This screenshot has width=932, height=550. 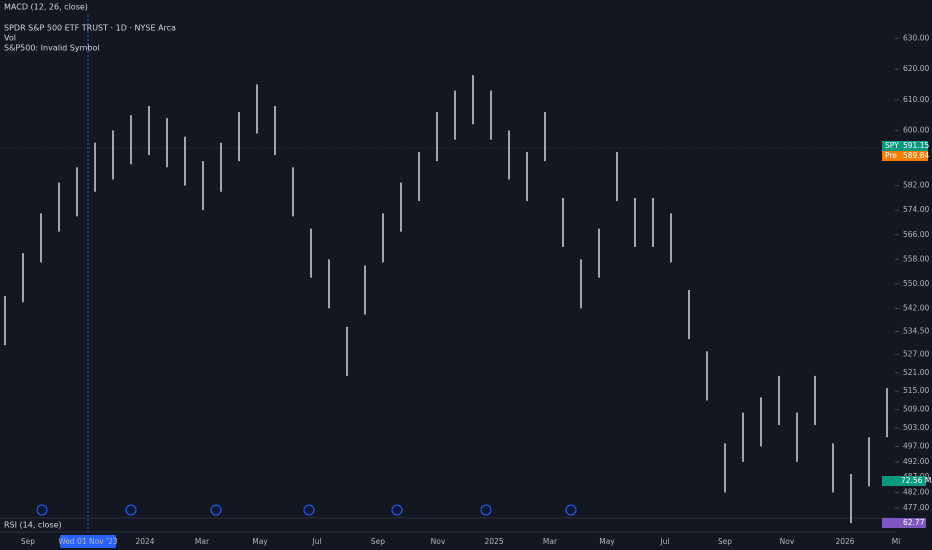 I want to click on price-tick-label: 630.00, so click(x=916, y=37).